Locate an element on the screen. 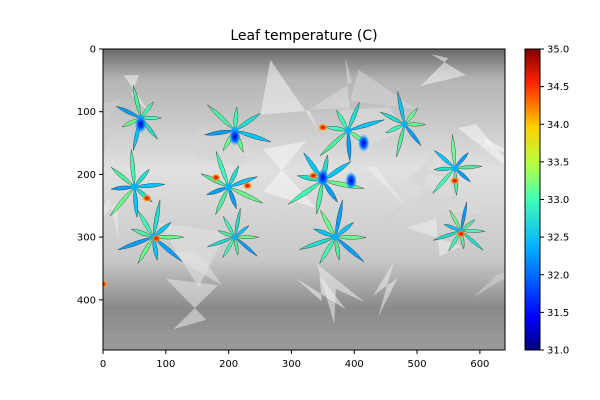  colorbar-gradient is located at coordinates (532, 199).